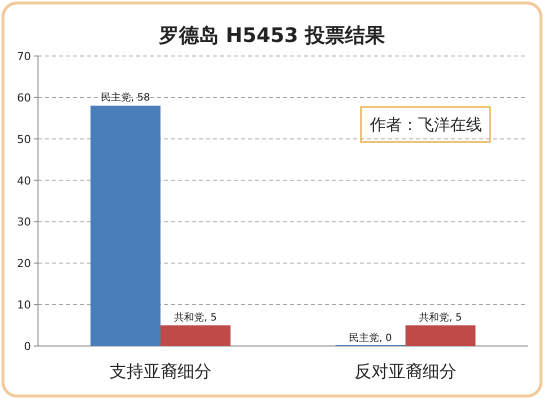 This screenshot has width=544, height=399. I want to click on y-tick-label: 70, so click(24, 56).